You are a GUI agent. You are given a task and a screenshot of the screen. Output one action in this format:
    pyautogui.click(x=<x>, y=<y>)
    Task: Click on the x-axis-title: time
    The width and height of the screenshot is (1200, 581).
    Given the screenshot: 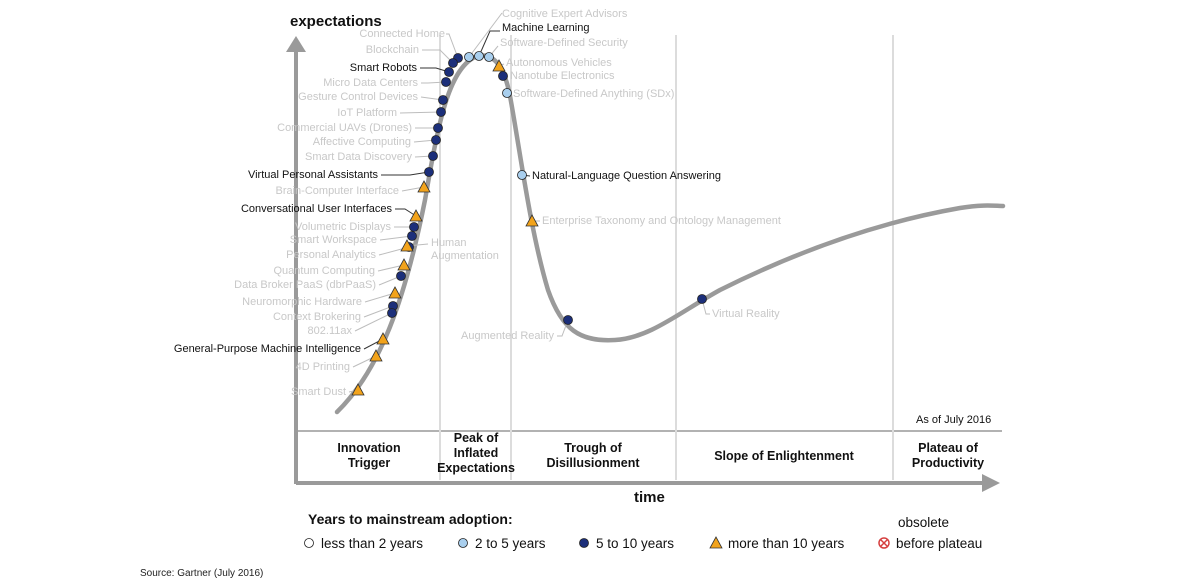 What is the action you would take?
    pyautogui.click(x=649, y=497)
    